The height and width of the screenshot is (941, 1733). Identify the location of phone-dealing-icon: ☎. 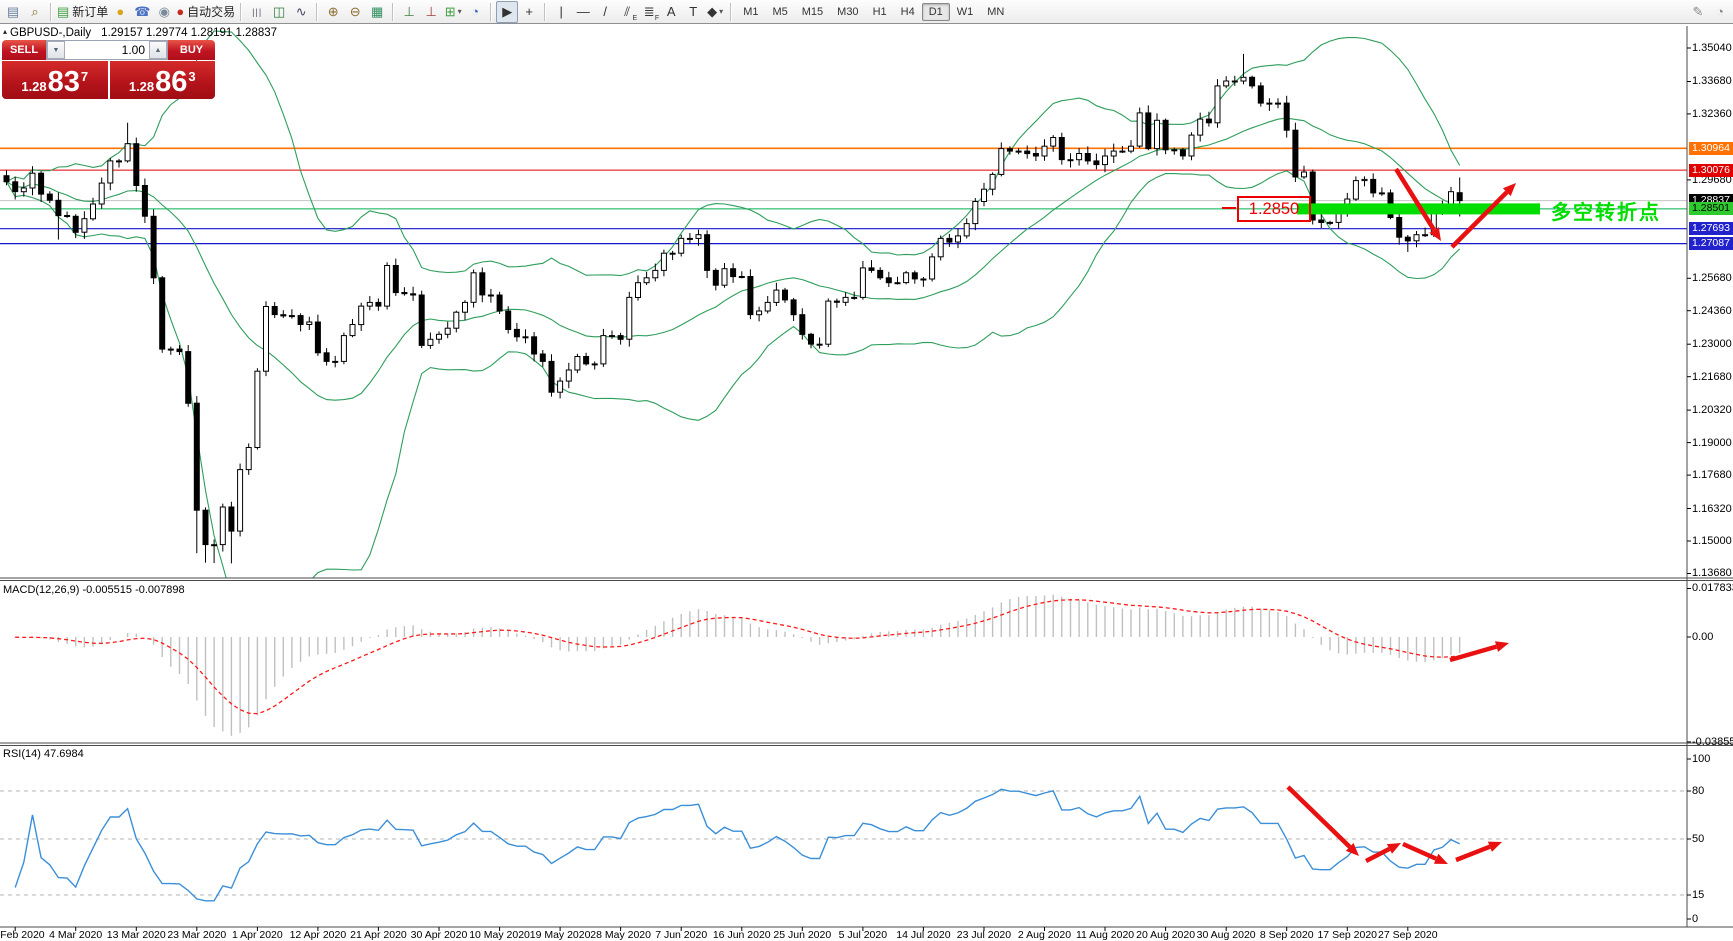
(142, 11).